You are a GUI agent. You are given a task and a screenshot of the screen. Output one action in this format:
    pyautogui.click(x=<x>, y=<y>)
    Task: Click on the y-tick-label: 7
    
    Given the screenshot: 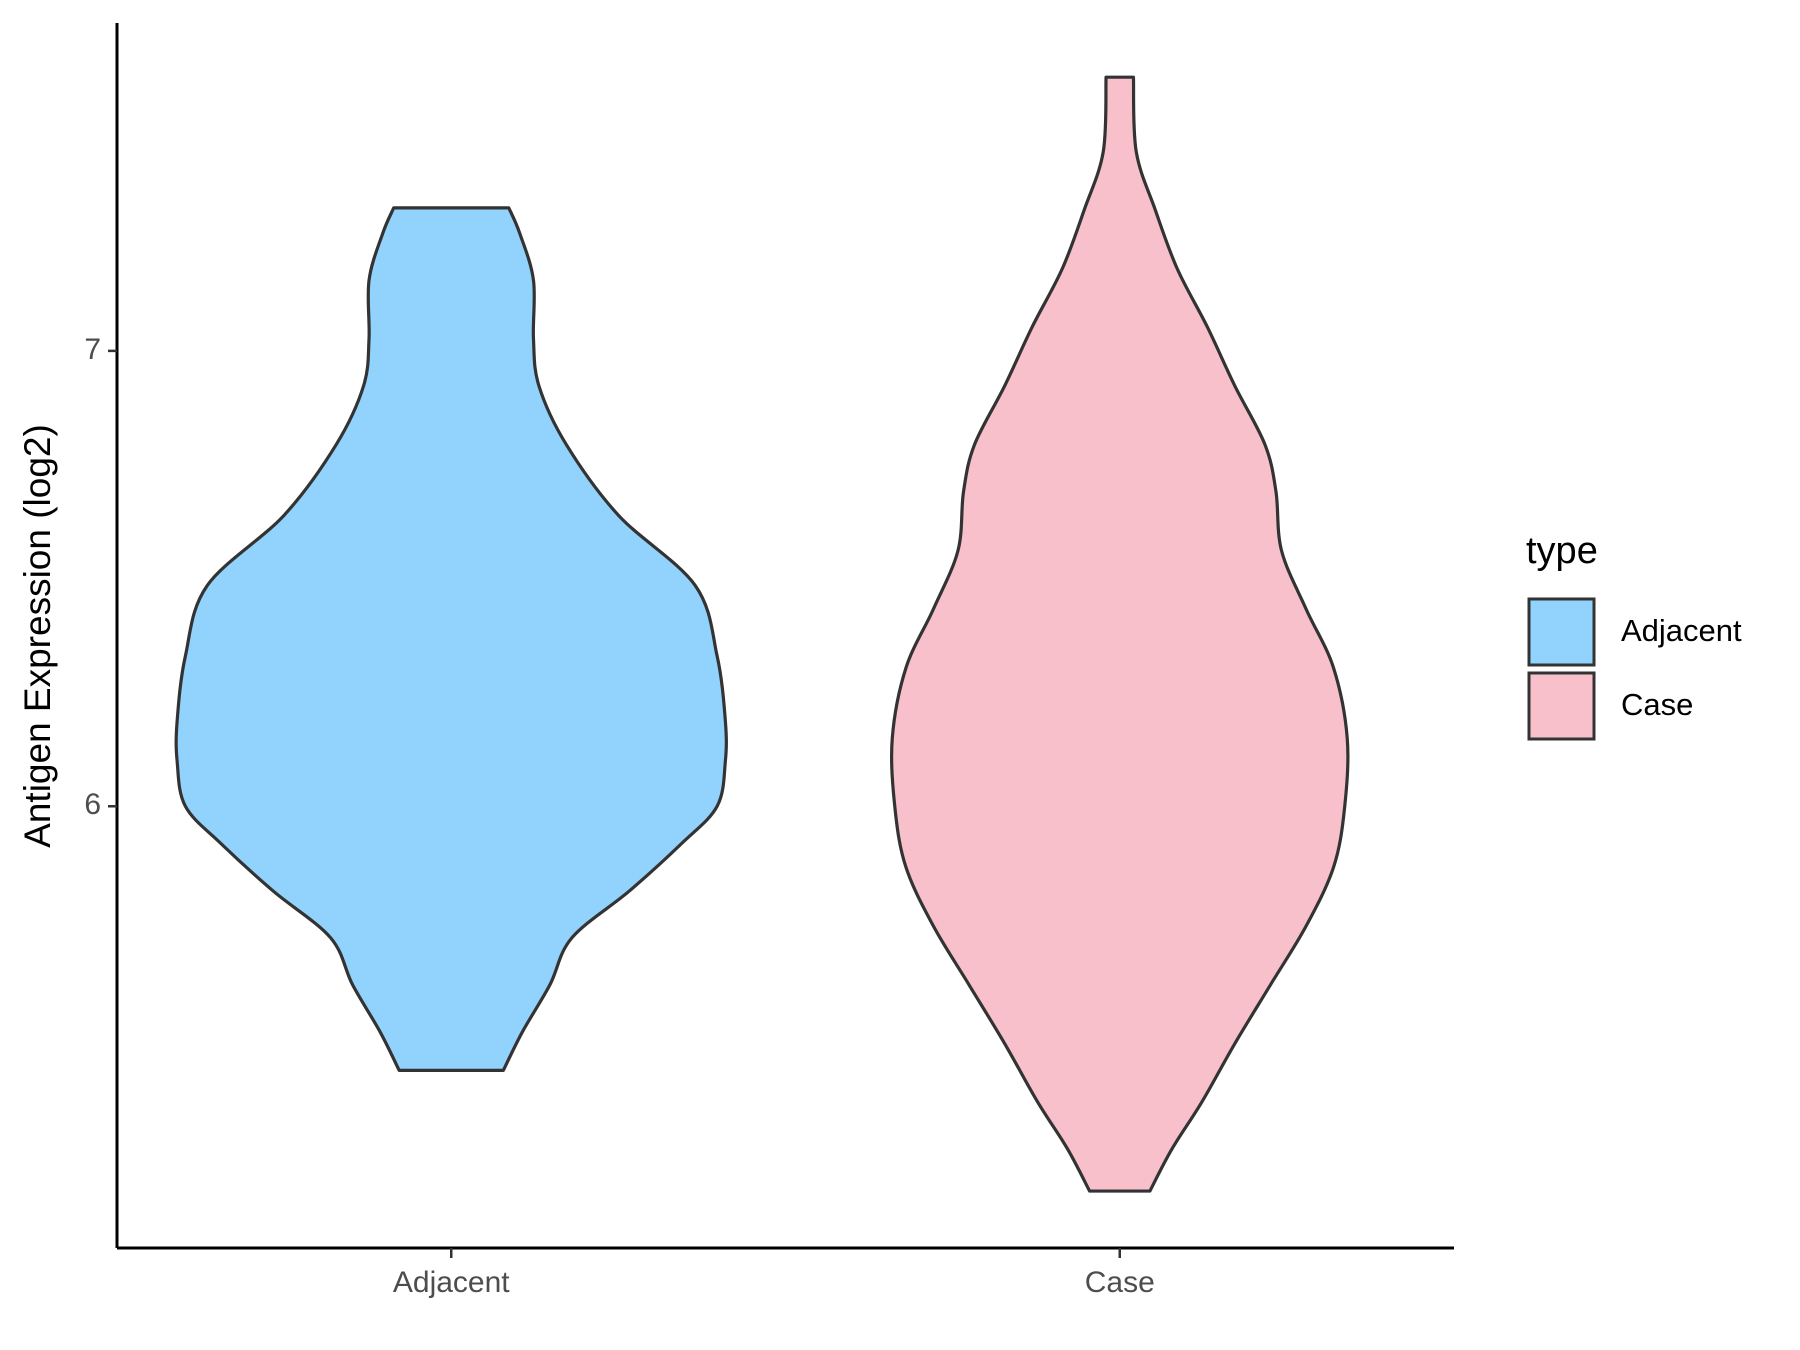 What is the action you would take?
    pyautogui.click(x=92, y=349)
    